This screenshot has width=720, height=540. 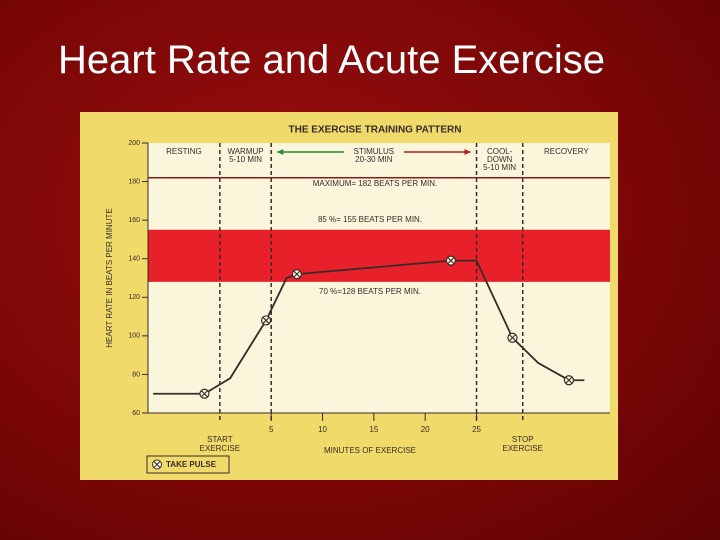 I want to click on legend-label: TAKE PULSE, so click(x=191, y=464).